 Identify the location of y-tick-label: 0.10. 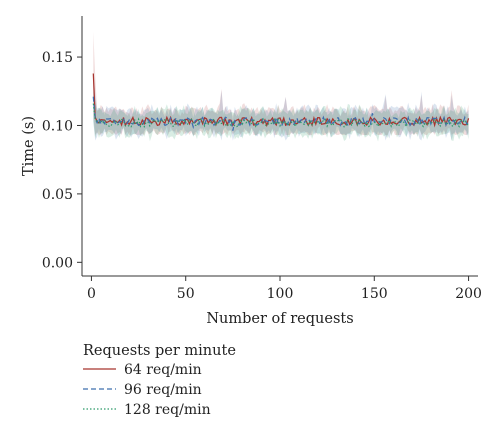
(57, 126).